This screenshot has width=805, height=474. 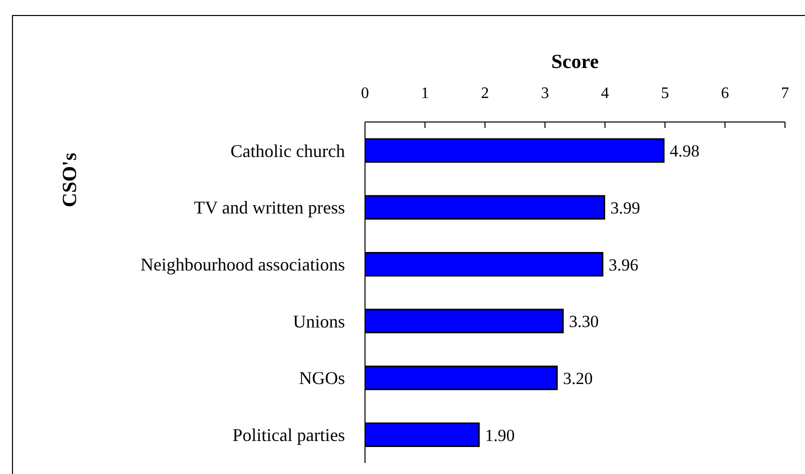 I want to click on y-axis-title: CSO's, so click(x=70, y=180).